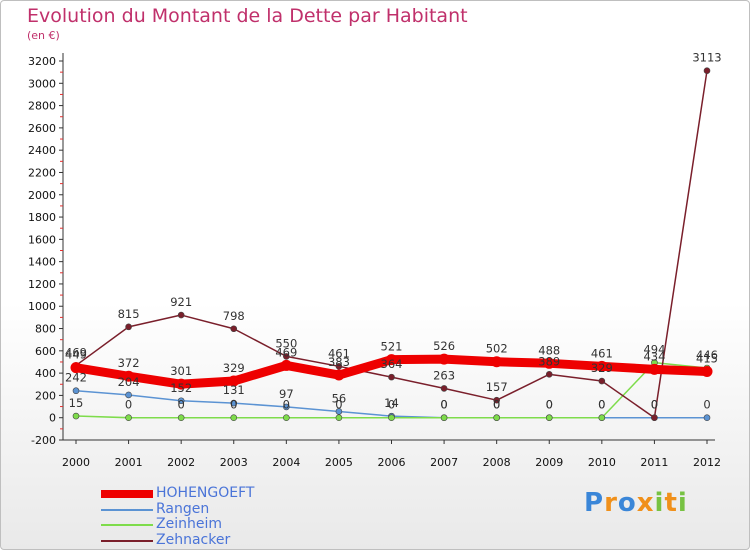  I want to click on data-label-rangen: 56, so click(339, 398).